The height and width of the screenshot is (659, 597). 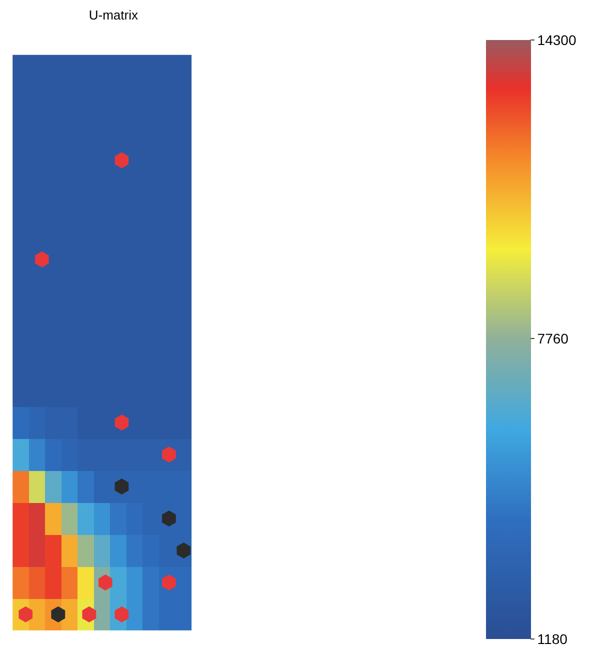 What do you see at coordinates (556, 40) in the screenshot?
I see `color-bar-label: 14300` at bounding box center [556, 40].